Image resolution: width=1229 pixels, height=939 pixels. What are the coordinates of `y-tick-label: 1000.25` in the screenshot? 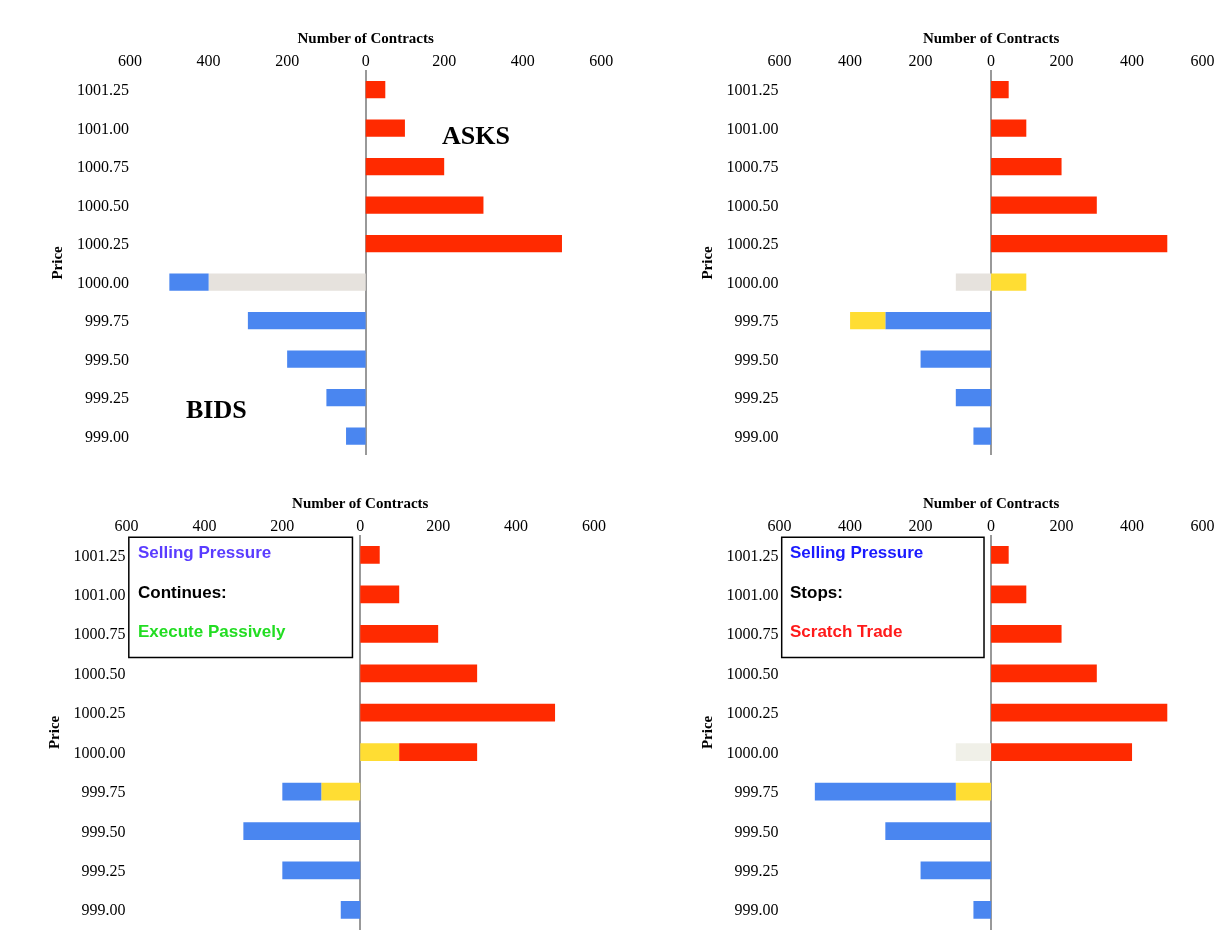 It's located at (752, 244).